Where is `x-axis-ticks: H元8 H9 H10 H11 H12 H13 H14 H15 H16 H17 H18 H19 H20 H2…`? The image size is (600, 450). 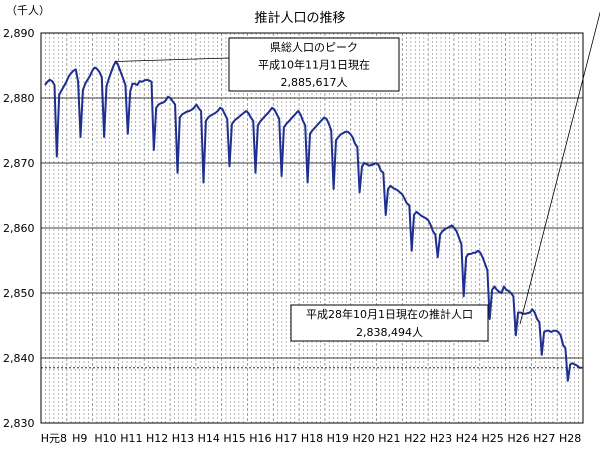 x-axis-ticks: H元8 H9 H10 H11 H12 H13 H14 H15 H16 H17 H18 H19 H20 H2… is located at coordinates (311, 438).